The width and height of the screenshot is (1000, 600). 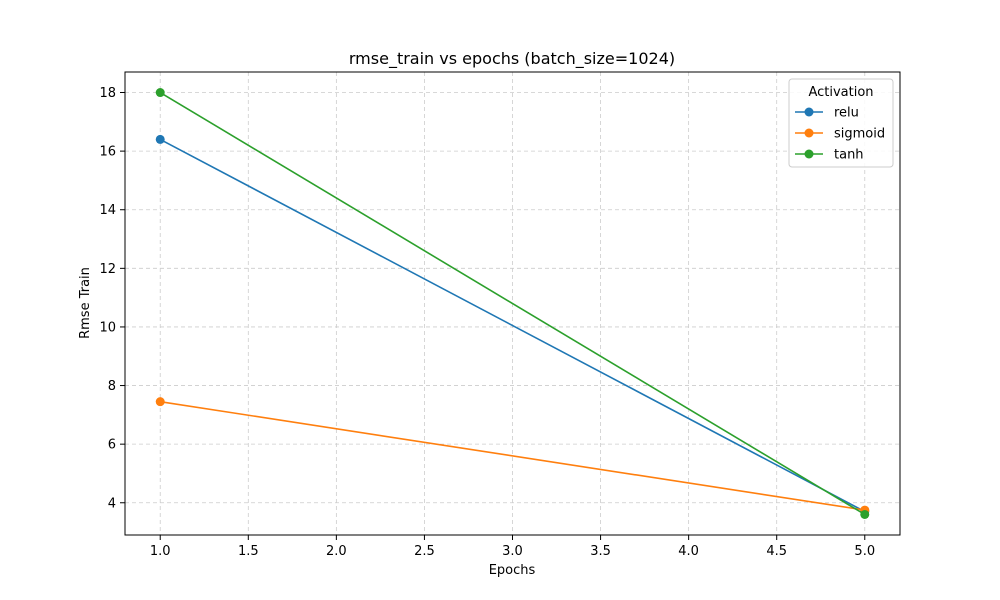 What do you see at coordinates (846, 113) in the screenshot?
I see `legend-label: relu` at bounding box center [846, 113].